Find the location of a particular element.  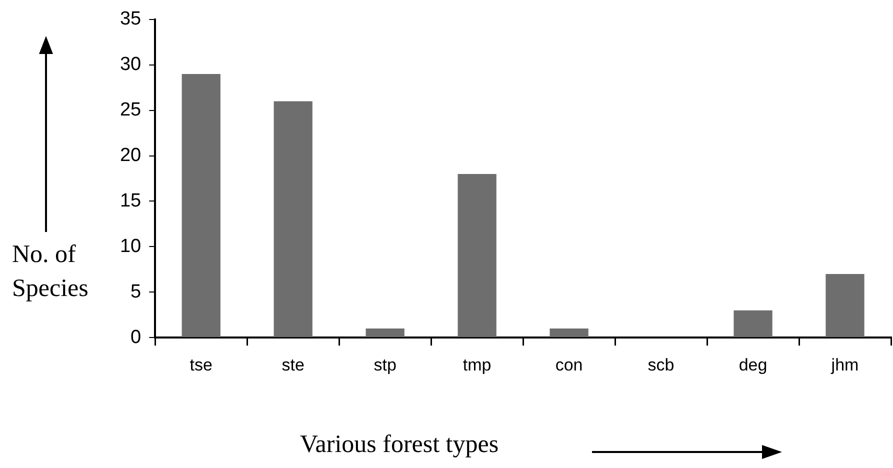

x-axis-title: Various forest types is located at coordinates (399, 445).